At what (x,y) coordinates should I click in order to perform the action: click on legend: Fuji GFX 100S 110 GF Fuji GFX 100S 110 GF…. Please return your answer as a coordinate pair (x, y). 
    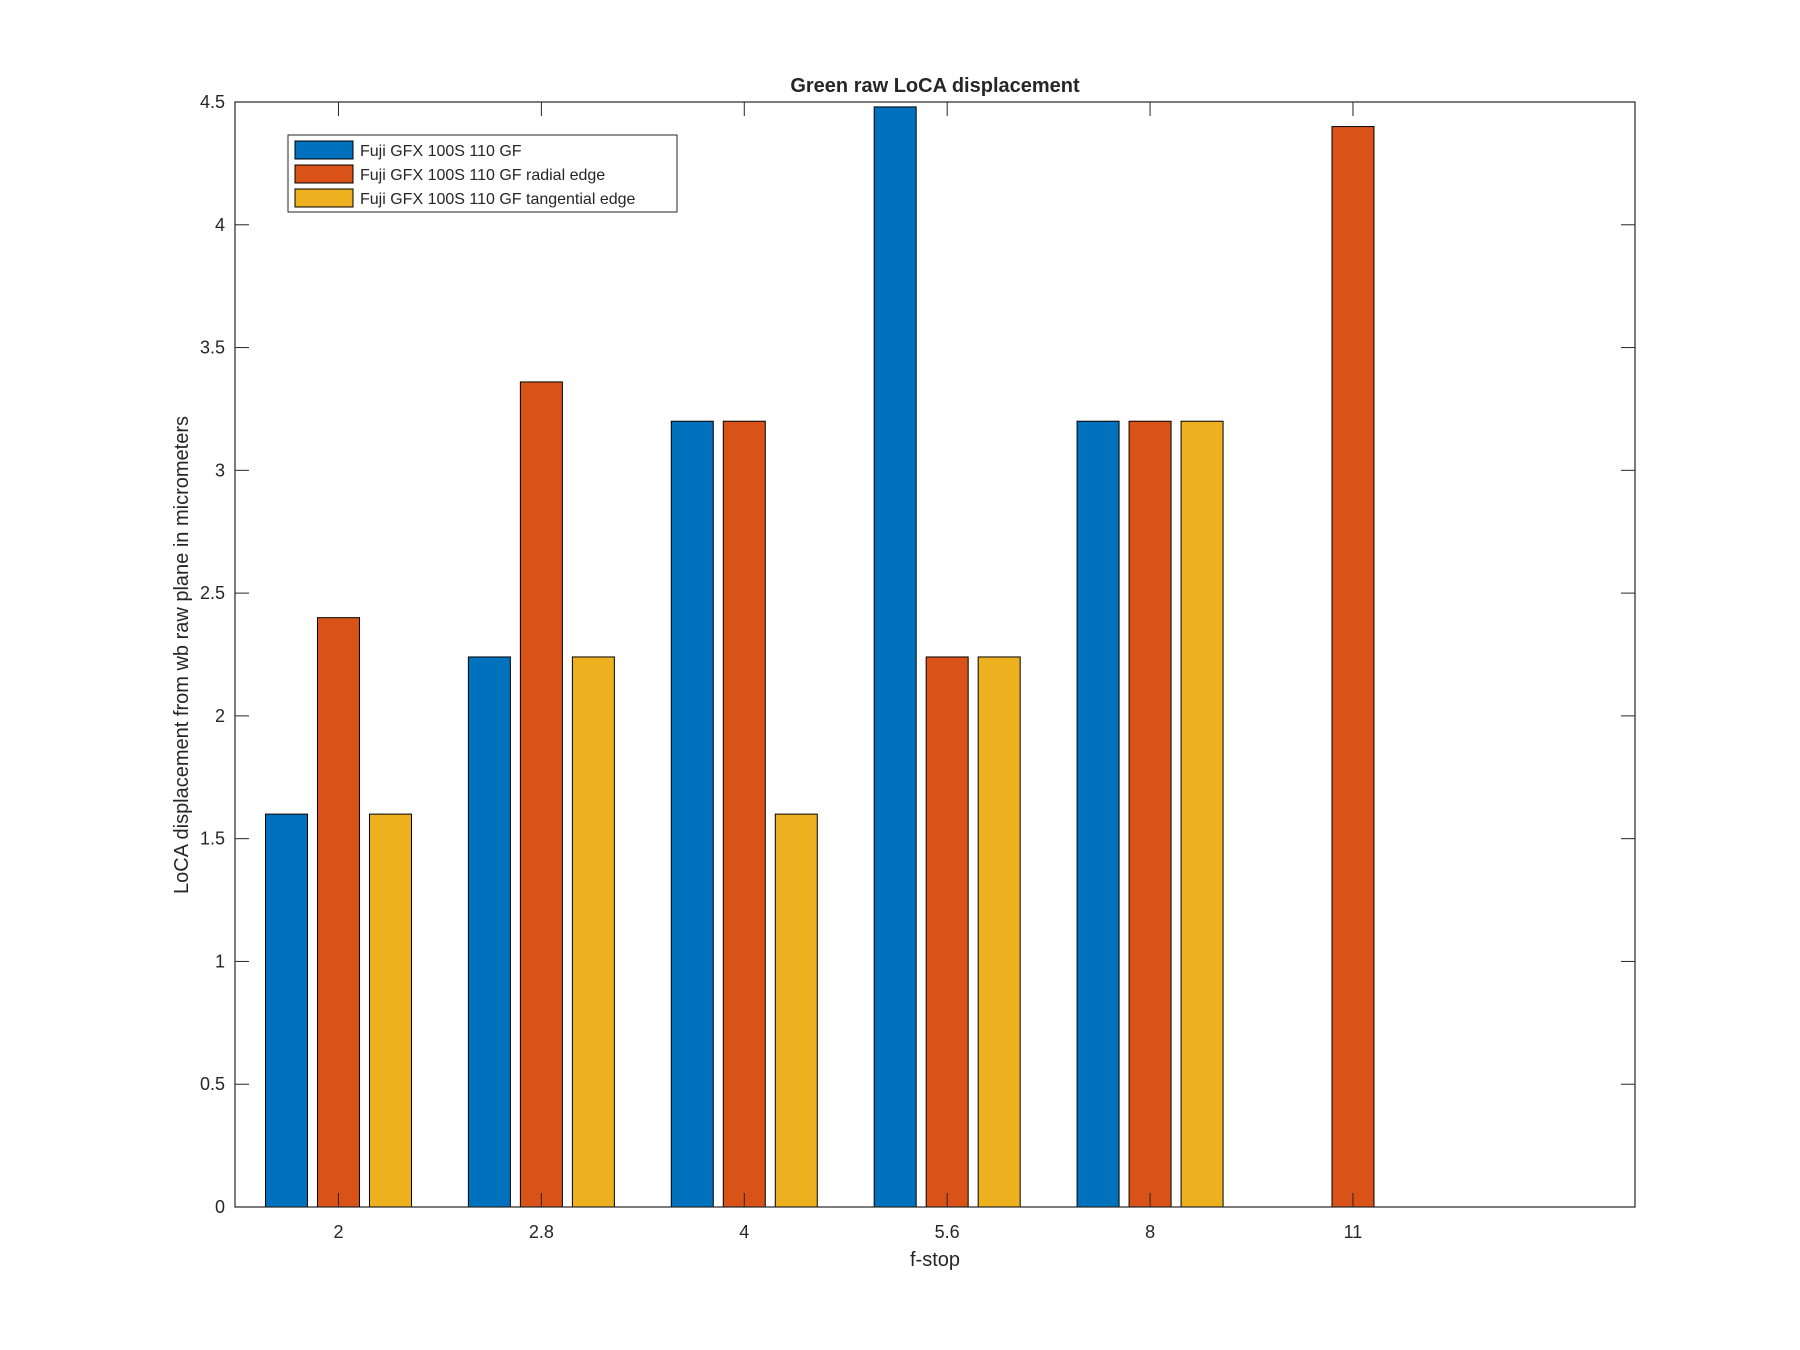
    Looking at the image, I should click on (482, 173).